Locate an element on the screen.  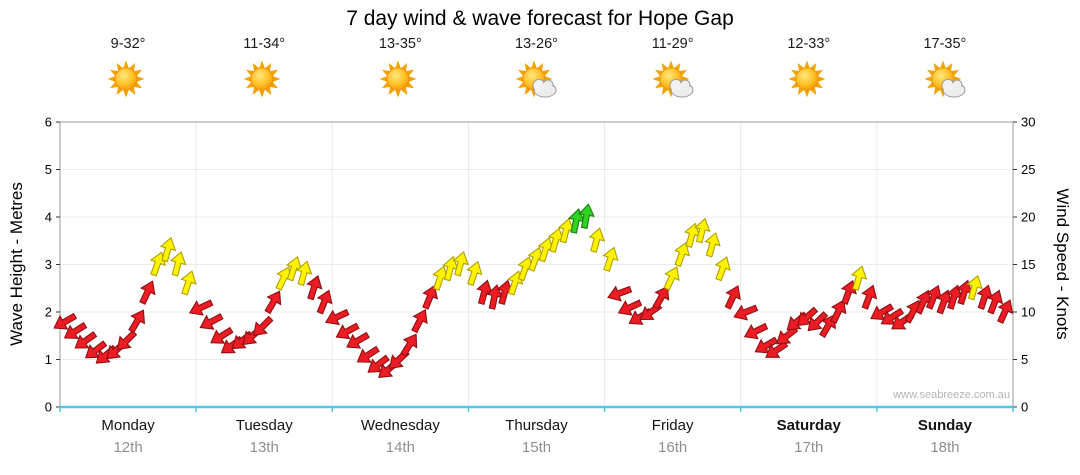
day-temp-range: 11-29° is located at coordinates (672, 44).